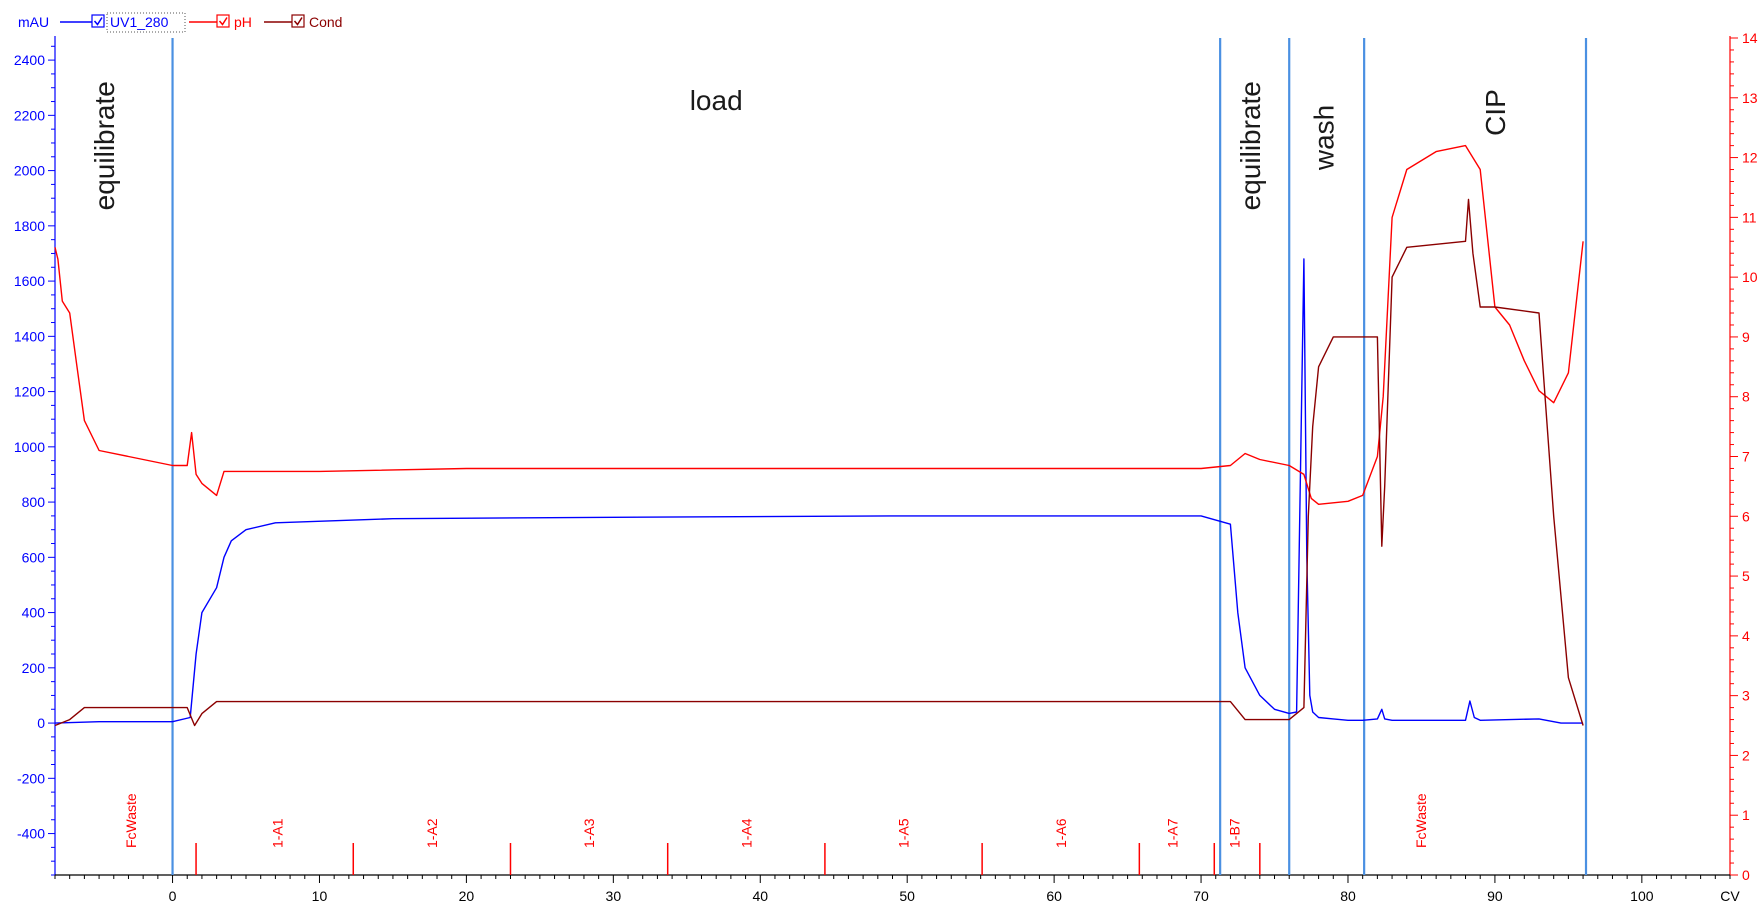 This screenshot has width=1760, height=910. What do you see at coordinates (904, 833) in the screenshot?
I see `fraction-label: 1-A5` at bounding box center [904, 833].